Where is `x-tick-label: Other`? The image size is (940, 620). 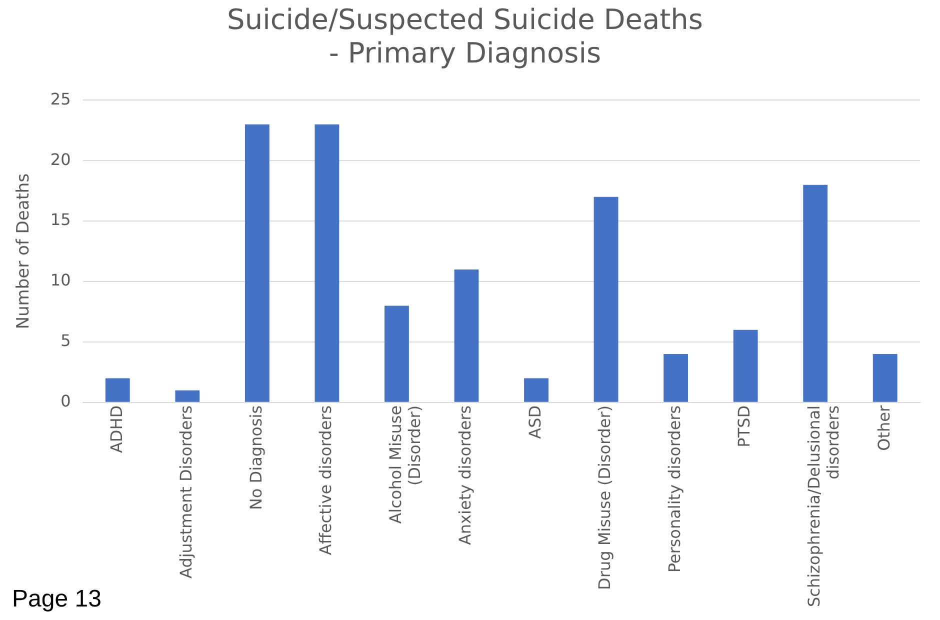 x-tick-label: Other is located at coordinates (884, 428).